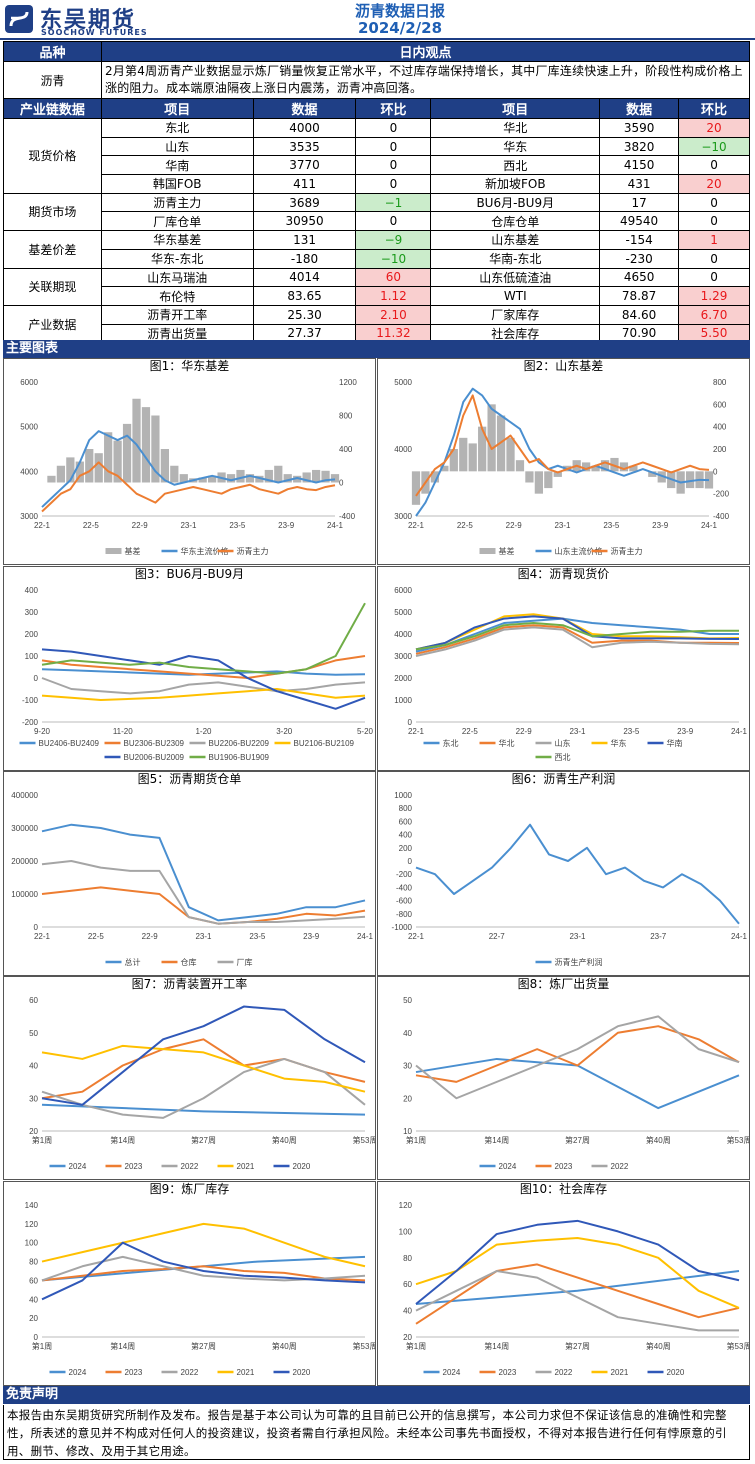 The width and height of the screenshot is (755, 1464). I want to click on item-value: 30950, so click(304, 221).